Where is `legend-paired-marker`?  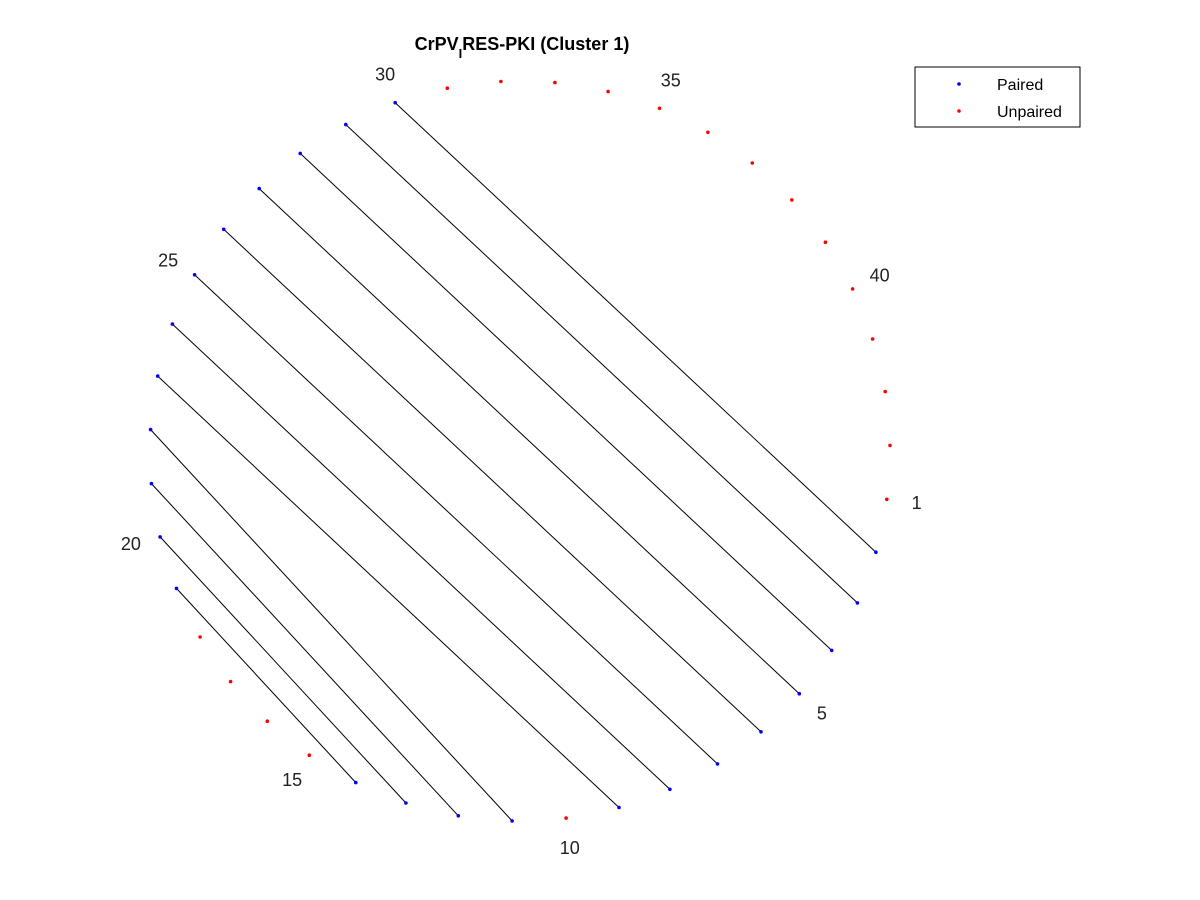
legend-paired-marker is located at coordinates (959, 84).